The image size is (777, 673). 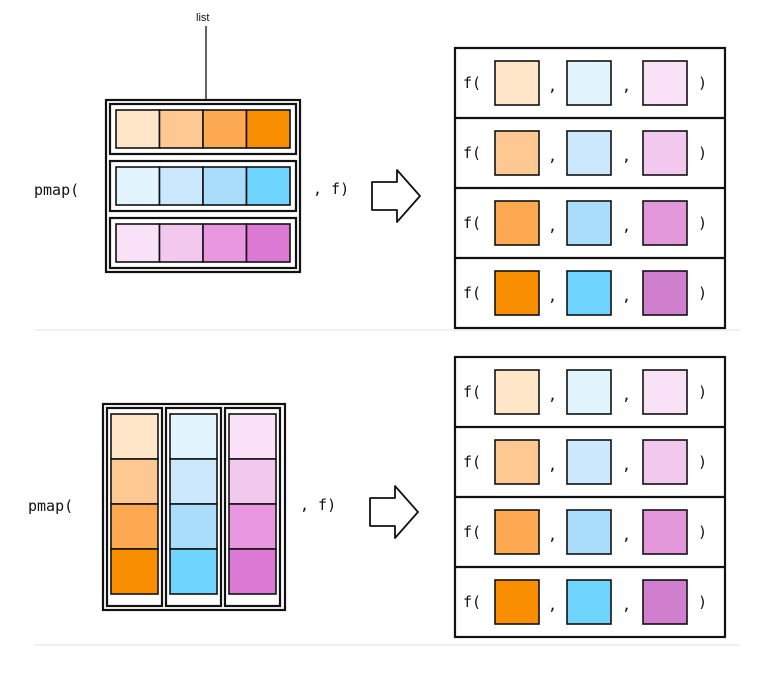 What do you see at coordinates (472, 223) in the screenshot?
I see `top-fn-call-3: f(` at bounding box center [472, 223].